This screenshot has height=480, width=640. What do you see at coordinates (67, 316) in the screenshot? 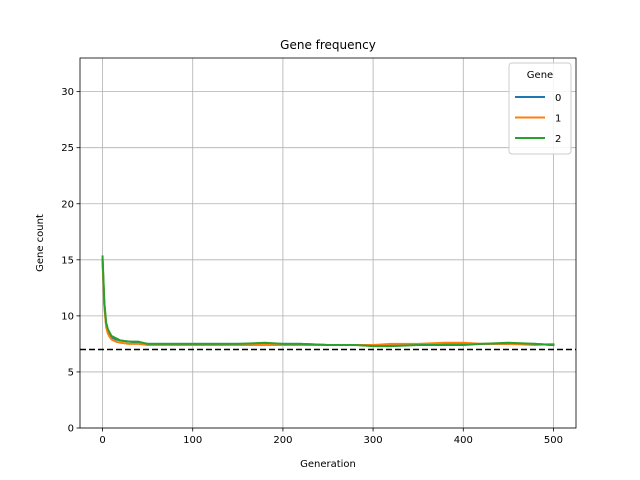
I see `y-tick-label: 10` at bounding box center [67, 316].